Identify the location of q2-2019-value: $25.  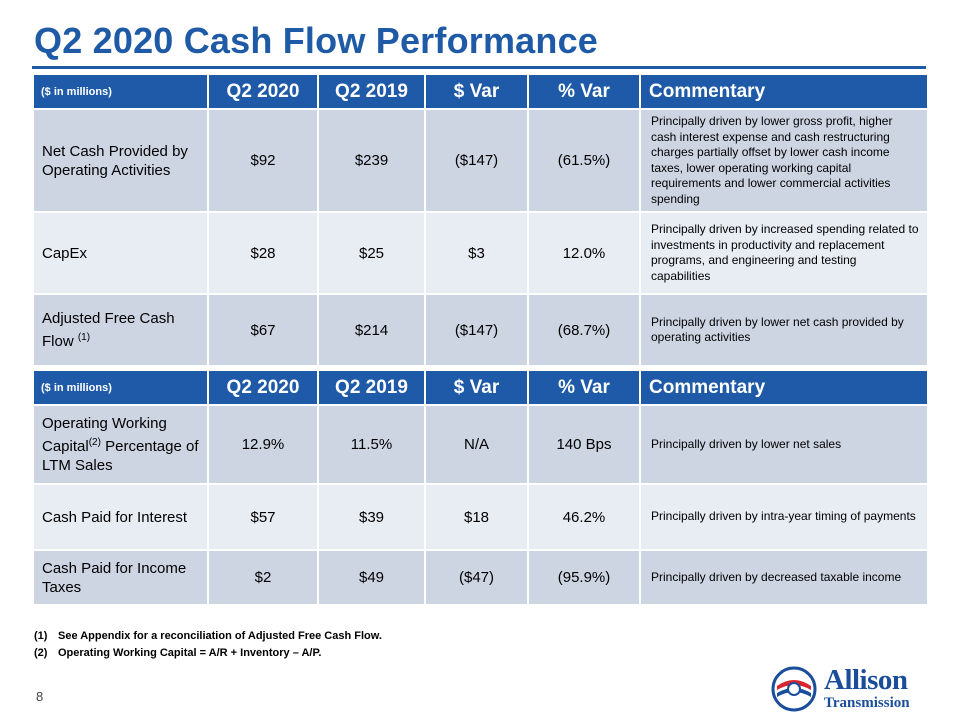
(371, 253).